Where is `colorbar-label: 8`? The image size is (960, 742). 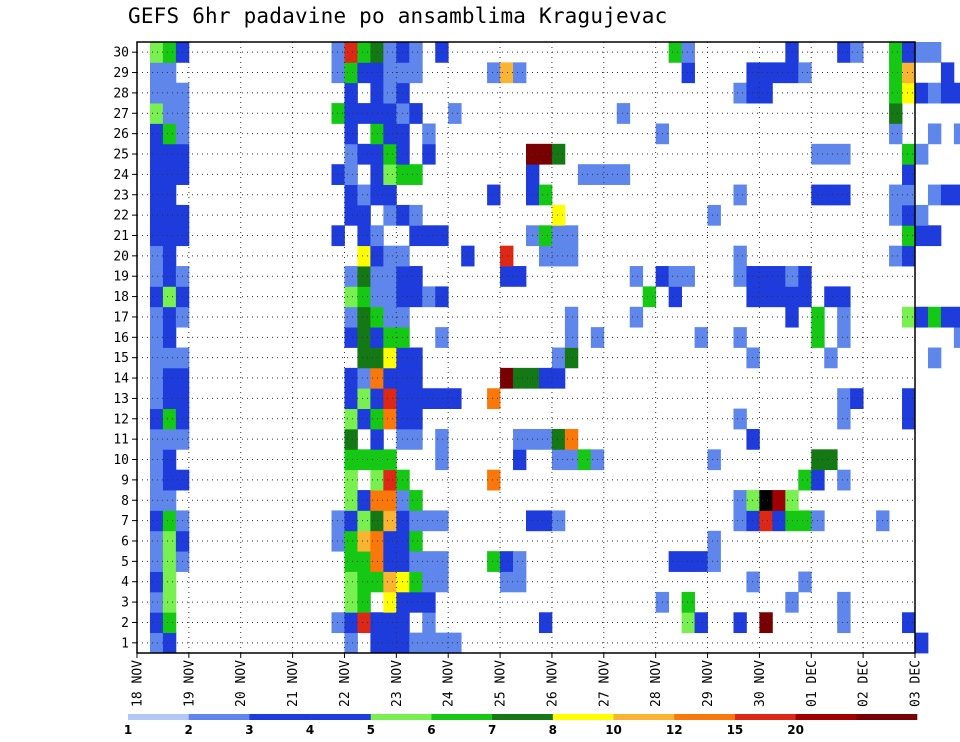
colorbar-label: 8 is located at coordinates (553, 730).